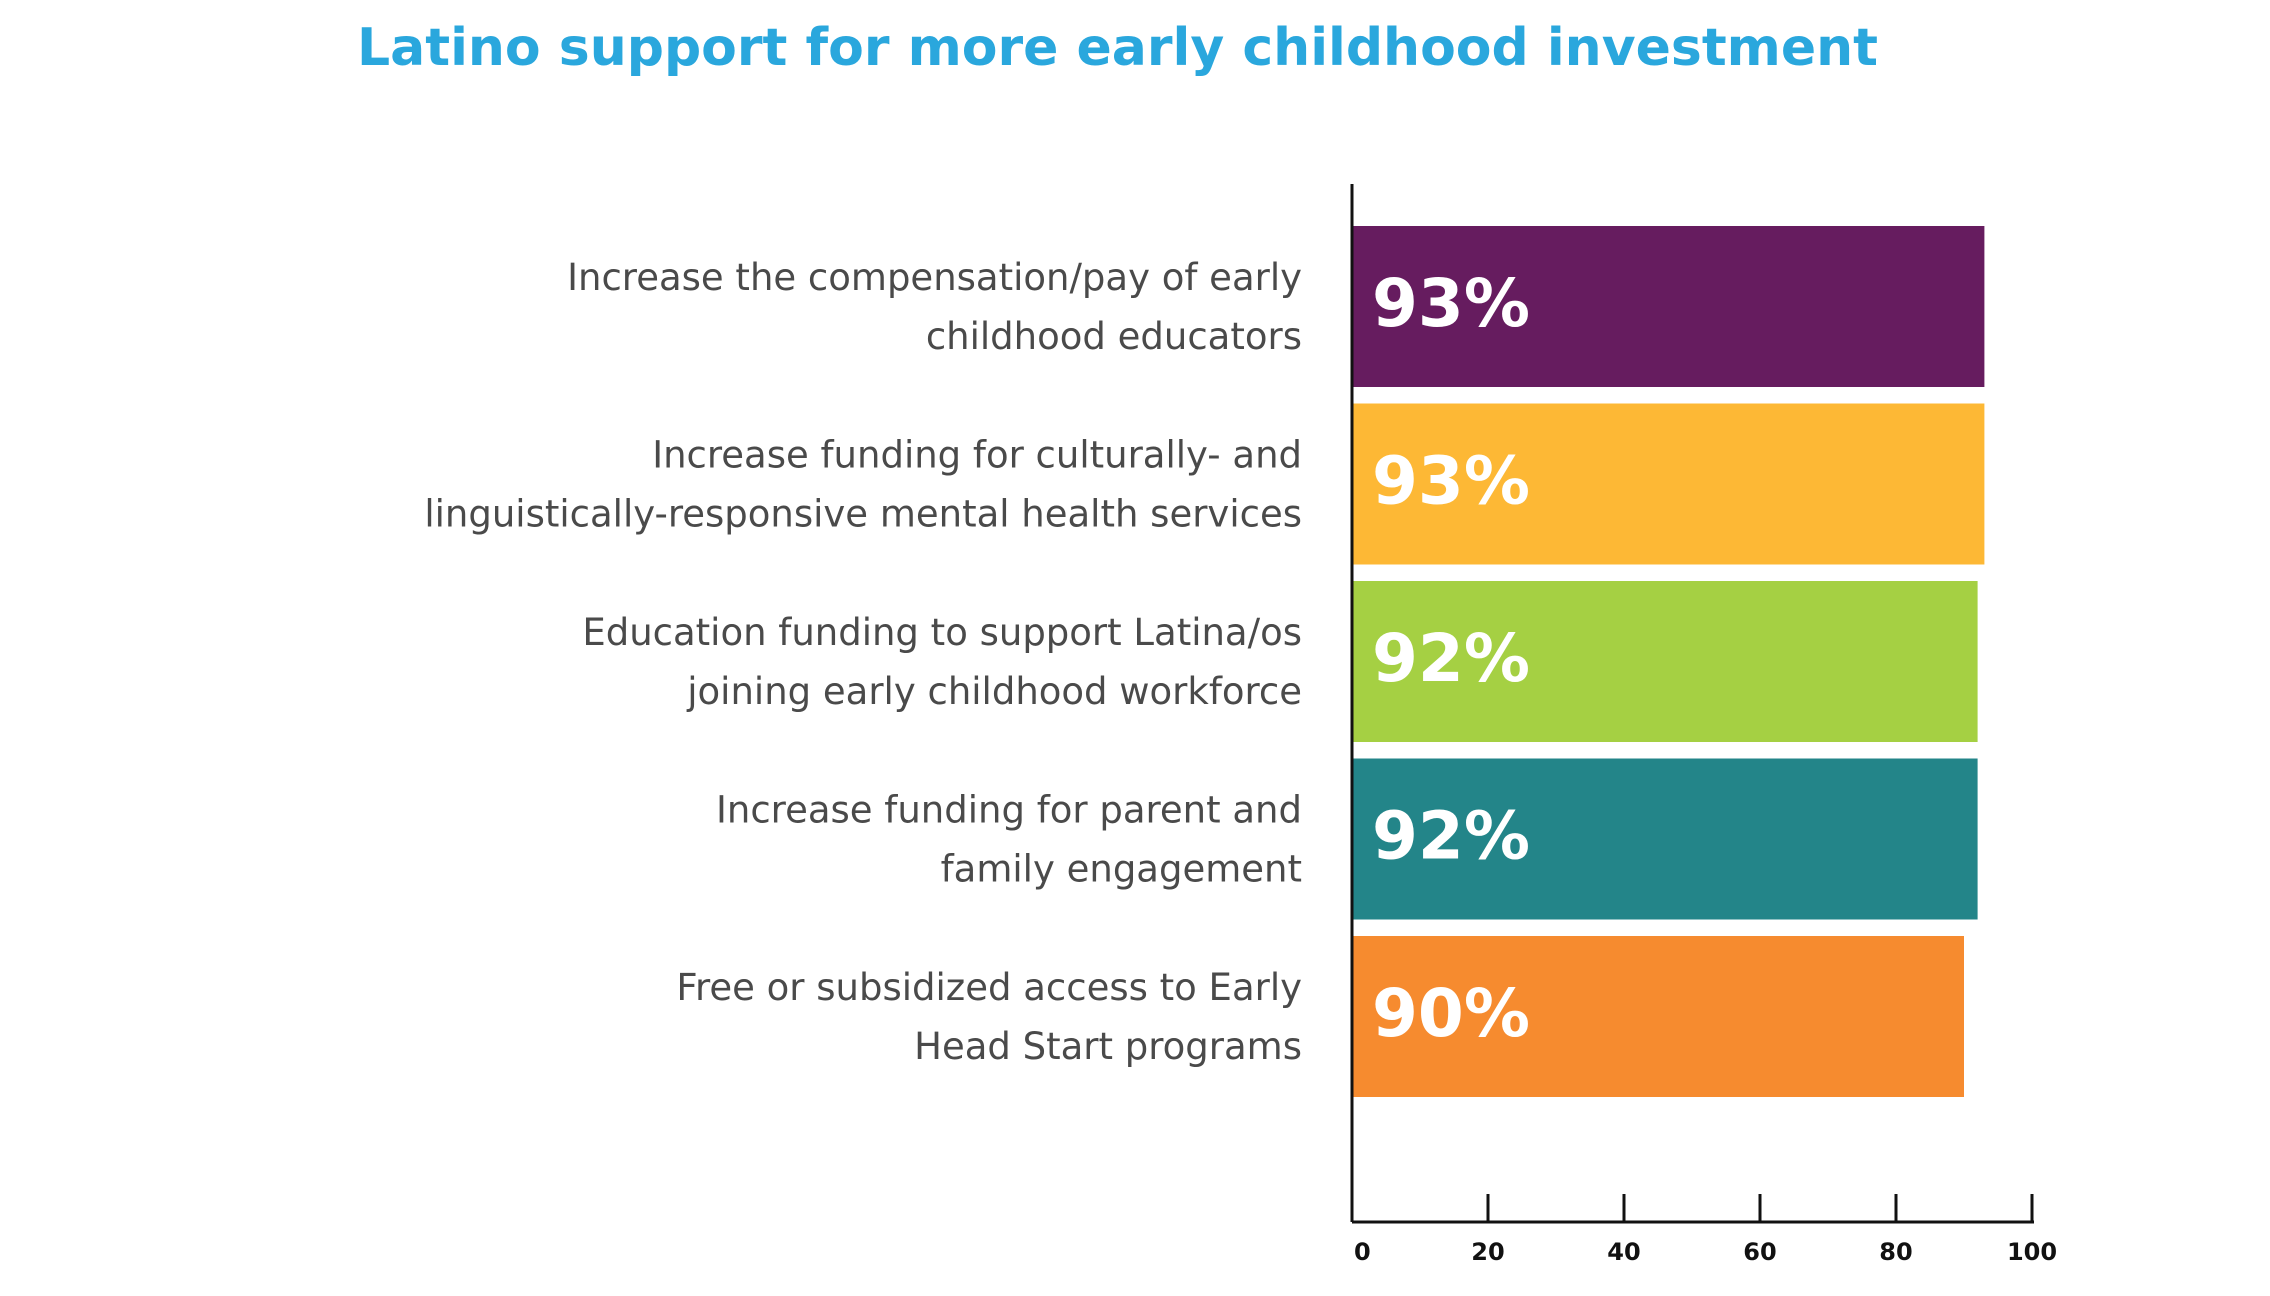 The height and width of the screenshot is (1296, 2270). Describe the element at coordinates (1121, 869) in the screenshot. I see `category-label: family engagement` at that location.